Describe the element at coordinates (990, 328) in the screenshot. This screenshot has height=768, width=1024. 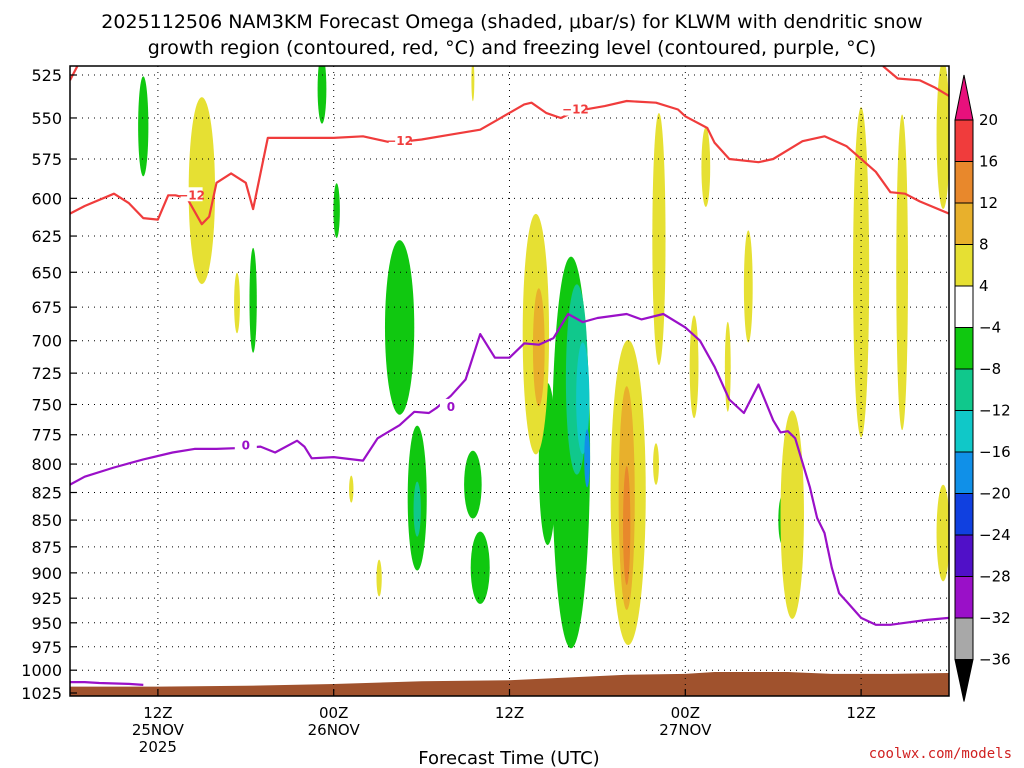
I see `colorbar-label-5: −4` at that location.